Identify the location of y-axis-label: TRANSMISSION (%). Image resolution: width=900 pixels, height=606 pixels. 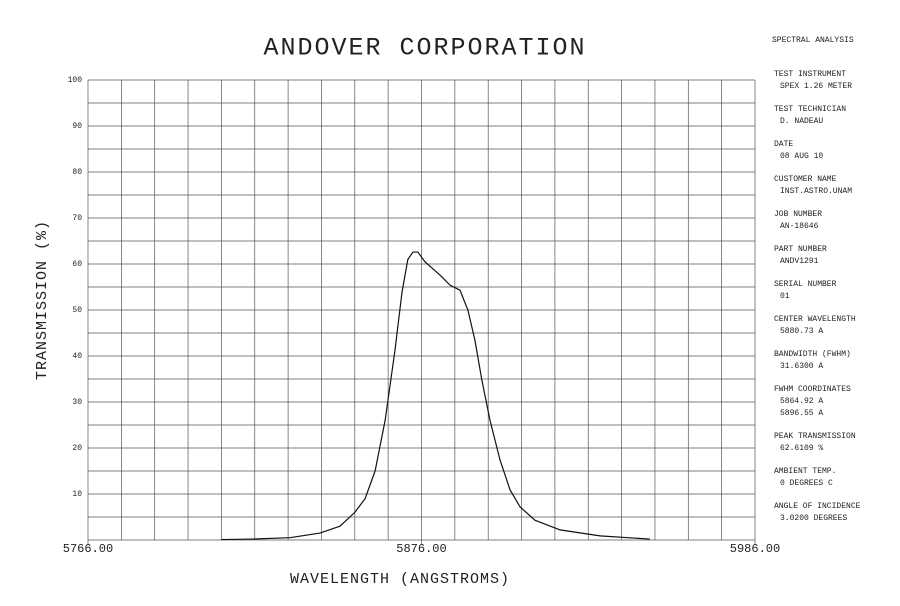
(42, 300).